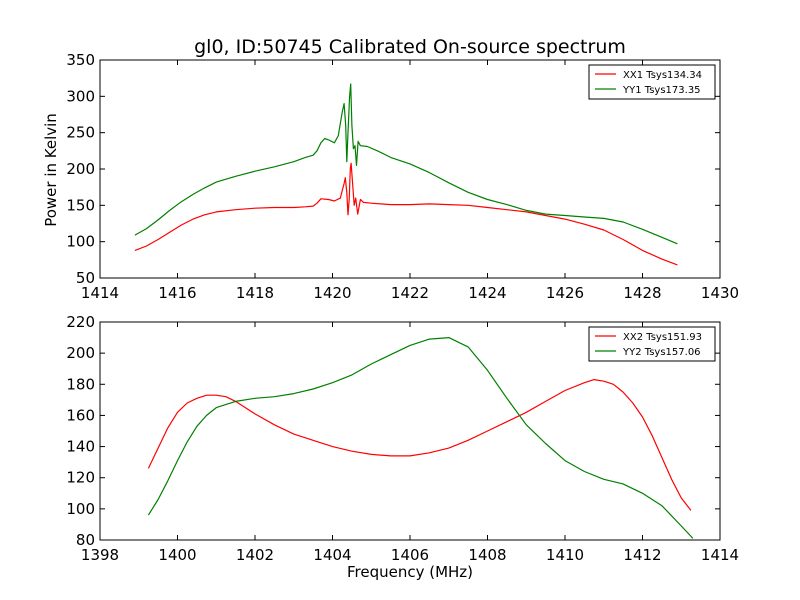 The width and height of the screenshot is (800, 600). What do you see at coordinates (85, 540) in the screenshot?
I see `y-tick-label: 80` at bounding box center [85, 540].